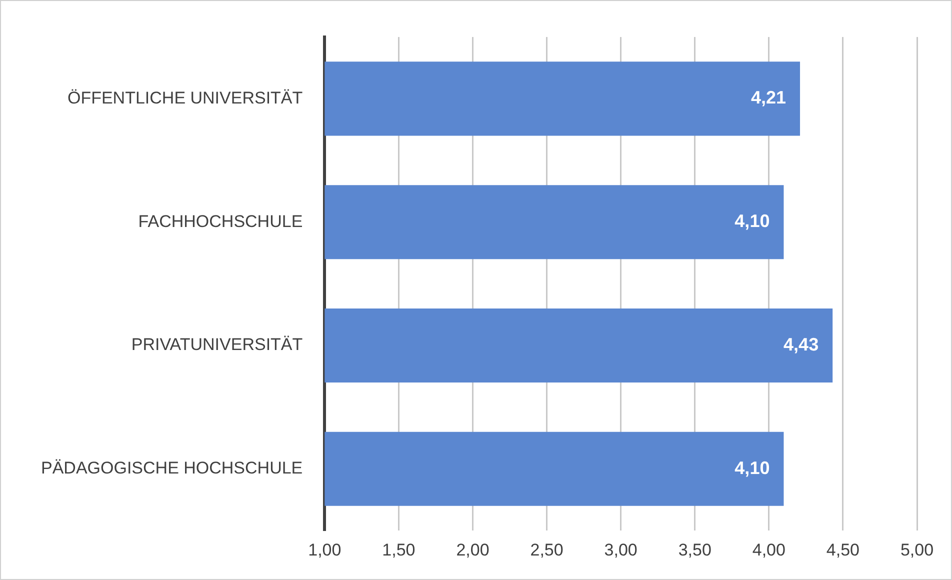  I want to click on x-tick-label: 1,00, so click(325, 550).